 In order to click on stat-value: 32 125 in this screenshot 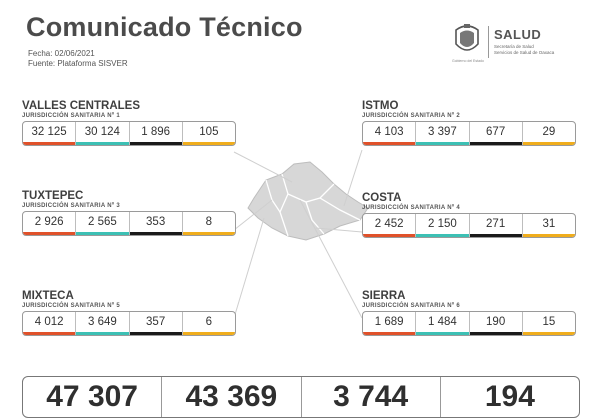, I will do `click(50, 133)`.